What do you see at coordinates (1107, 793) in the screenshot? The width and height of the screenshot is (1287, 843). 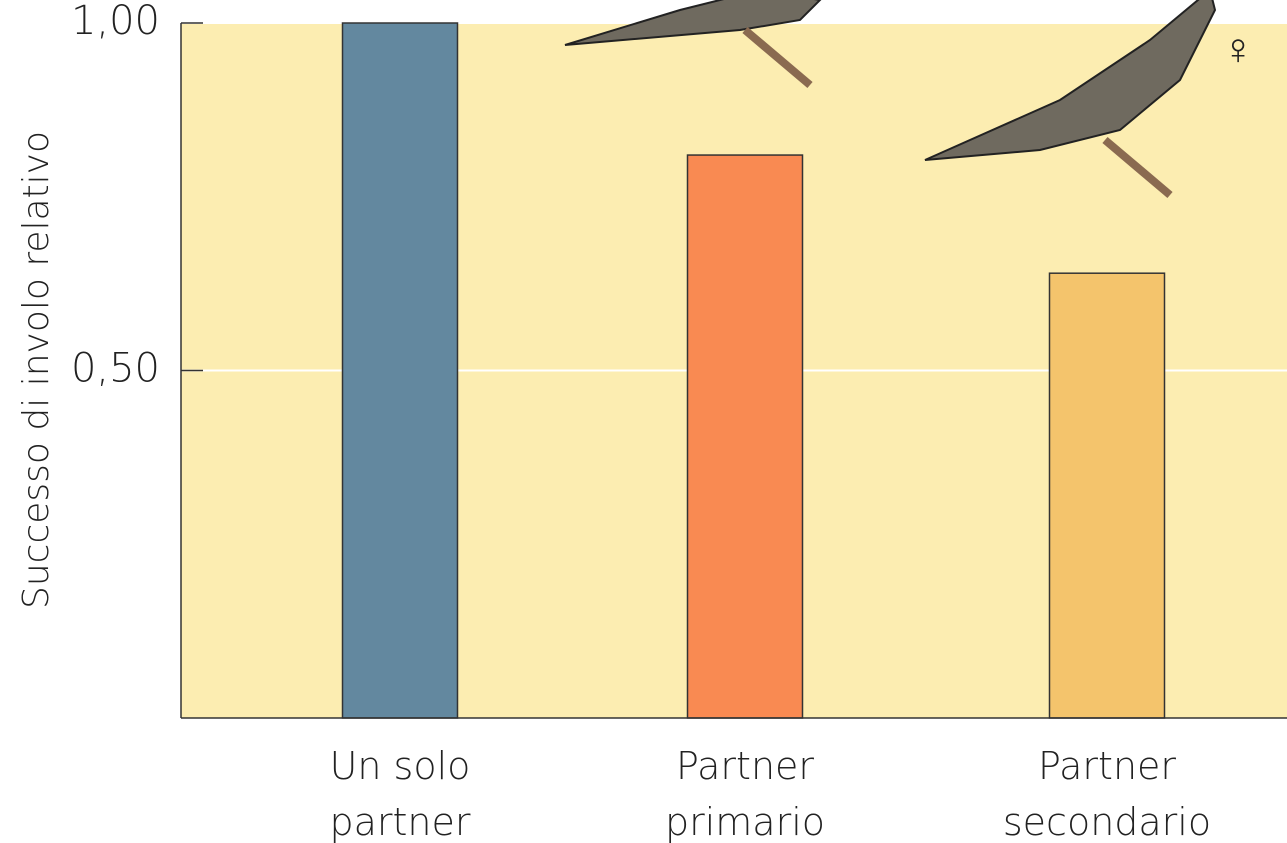 I see `x-tick-label: Partner secondario` at bounding box center [1107, 793].